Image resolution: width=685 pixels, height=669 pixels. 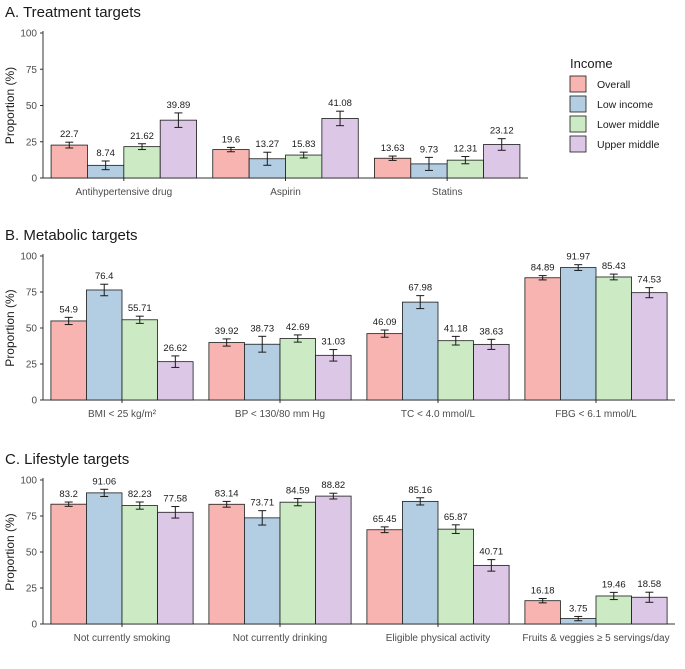 I want to click on data-label: 15.83, so click(x=304, y=144).